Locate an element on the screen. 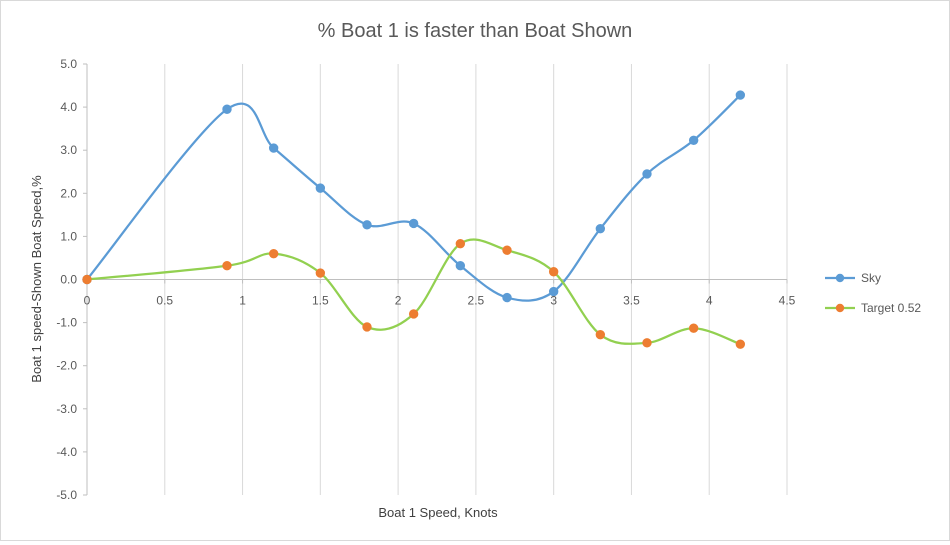 Image resolution: width=950 pixels, height=545 pixels. x-tick-label: 3.5 is located at coordinates (631, 301).